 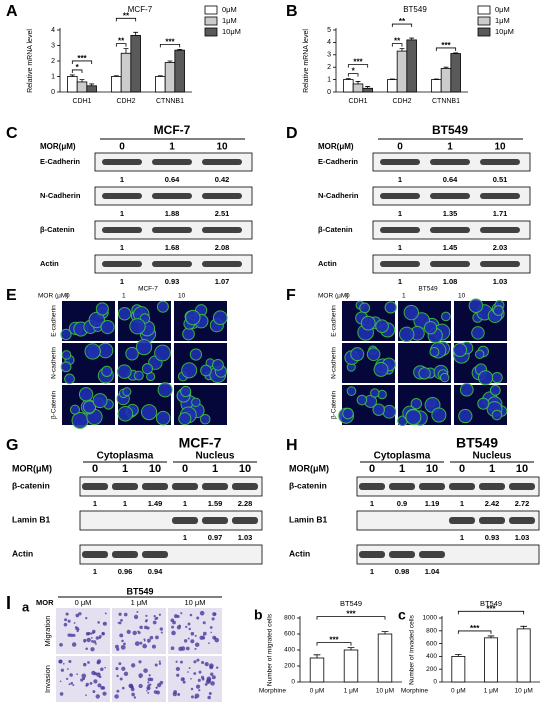 I want to click on row-label: E-Cadherin, so click(x=338, y=161).